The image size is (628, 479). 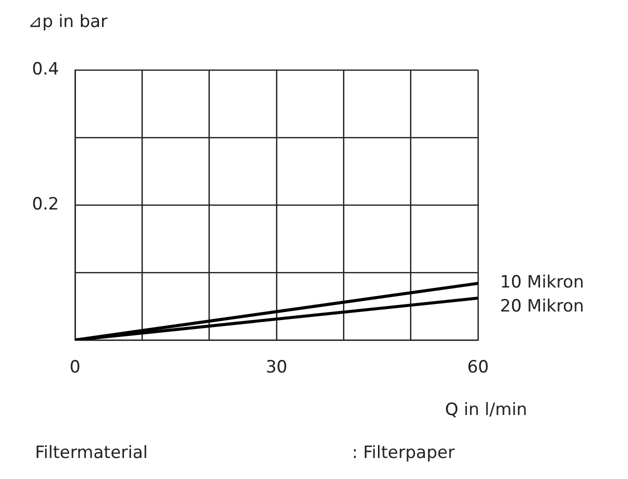 I want to click on y-axis-title: ⊿p in bar, so click(x=68, y=22).